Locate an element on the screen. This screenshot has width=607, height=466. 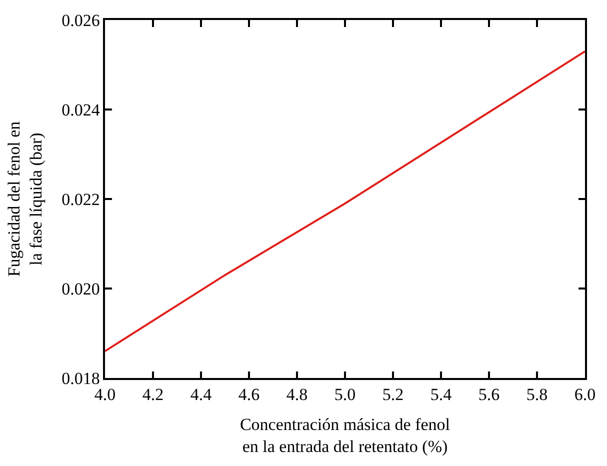
x-tick-label: 4.2 is located at coordinates (153, 394).